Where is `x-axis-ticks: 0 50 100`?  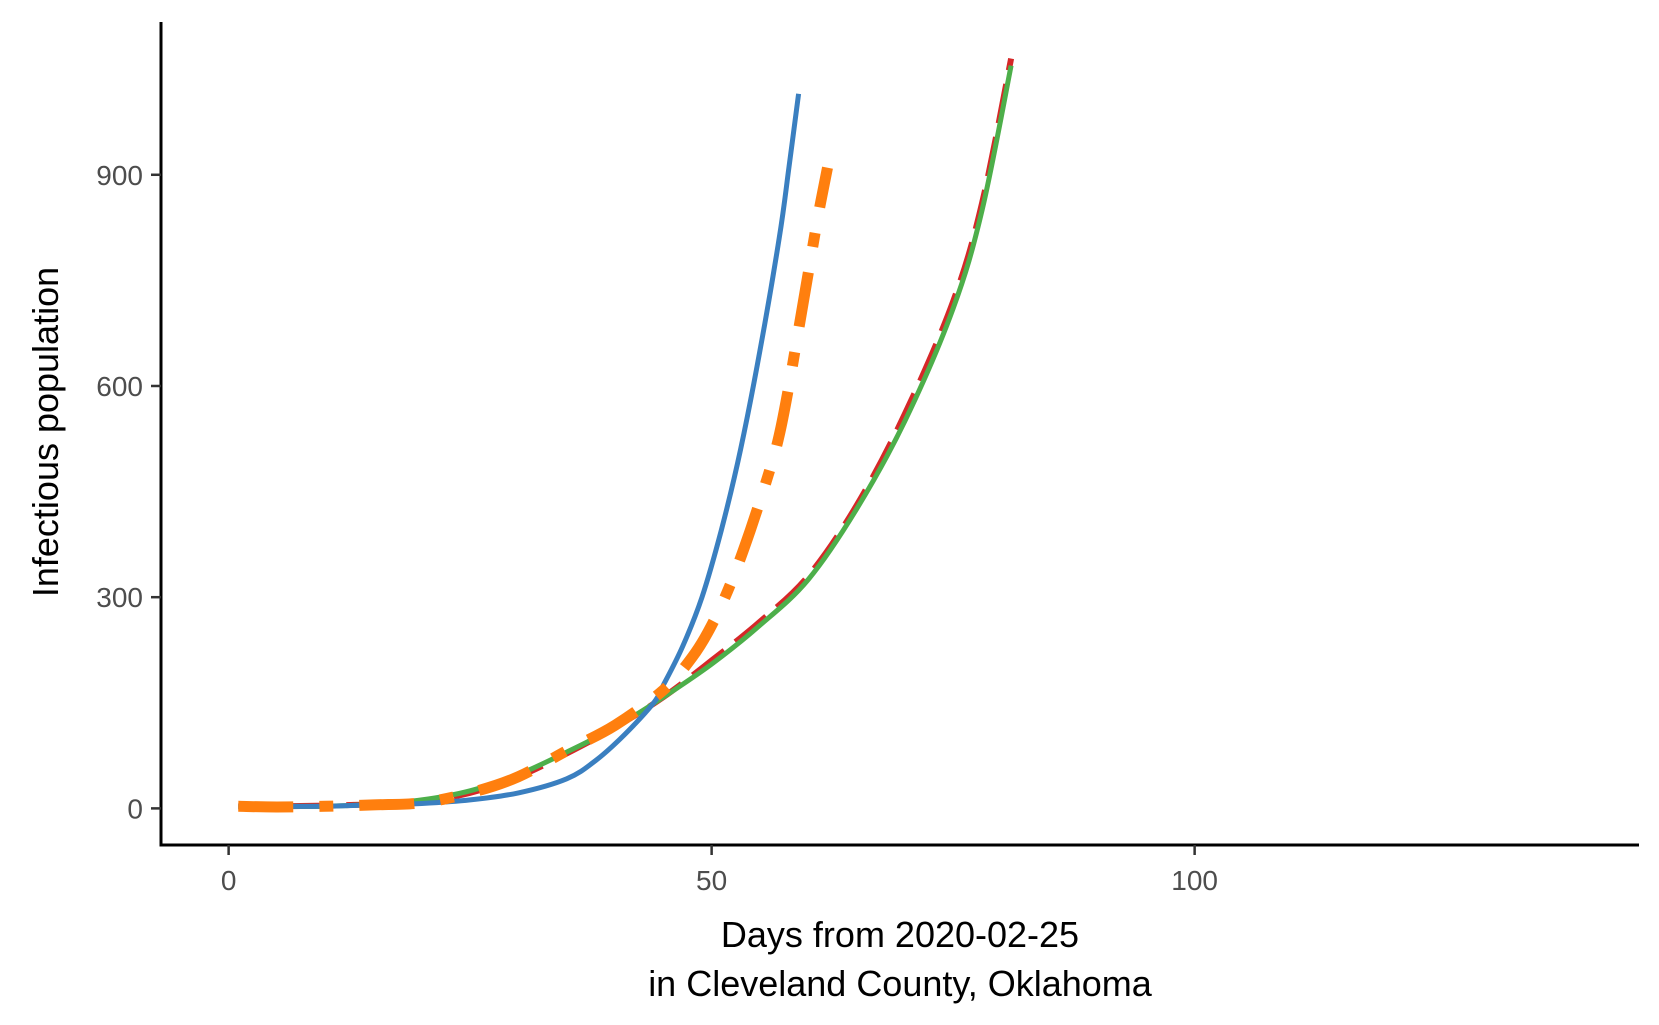 x-axis-ticks: 0 50 100 is located at coordinates (719, 870).